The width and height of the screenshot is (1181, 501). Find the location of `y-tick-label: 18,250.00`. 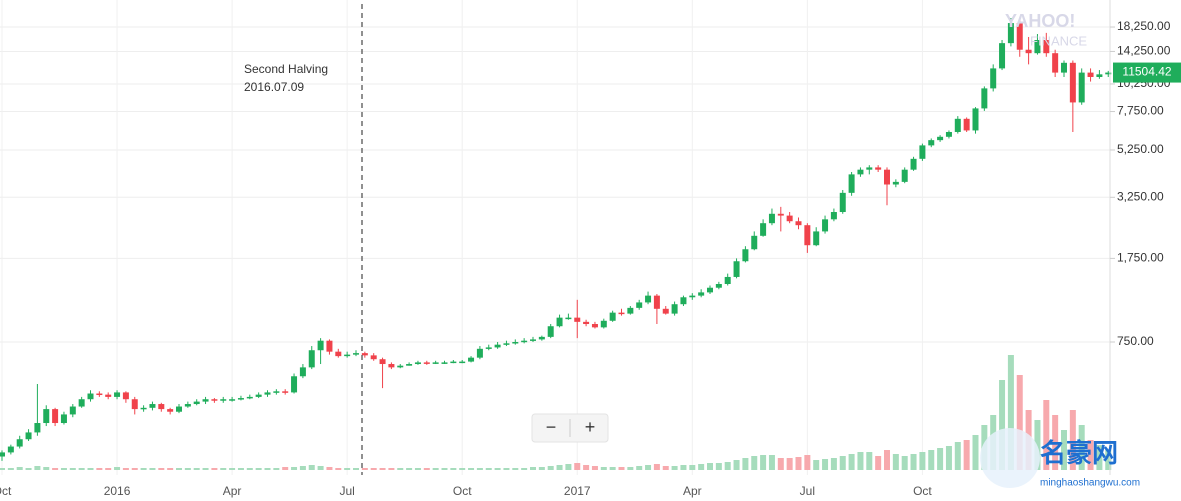

y-tick-label: 18,250.00 is located at coordinates (1144, 26).